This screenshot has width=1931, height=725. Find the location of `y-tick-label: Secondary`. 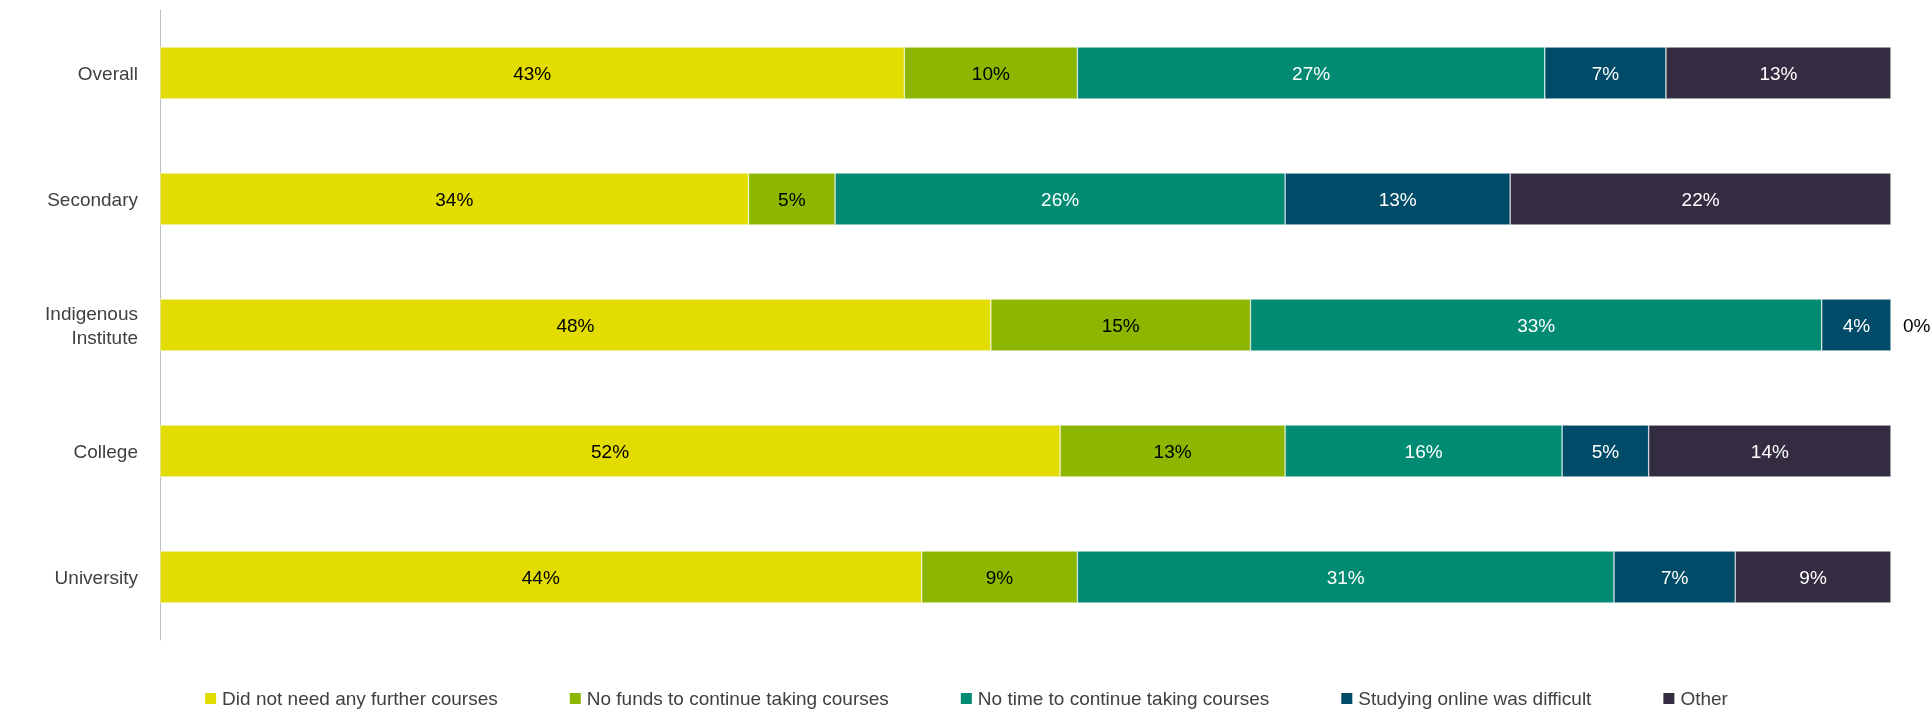

y-tick-label: Secondary is located at coordinates (93, 199).